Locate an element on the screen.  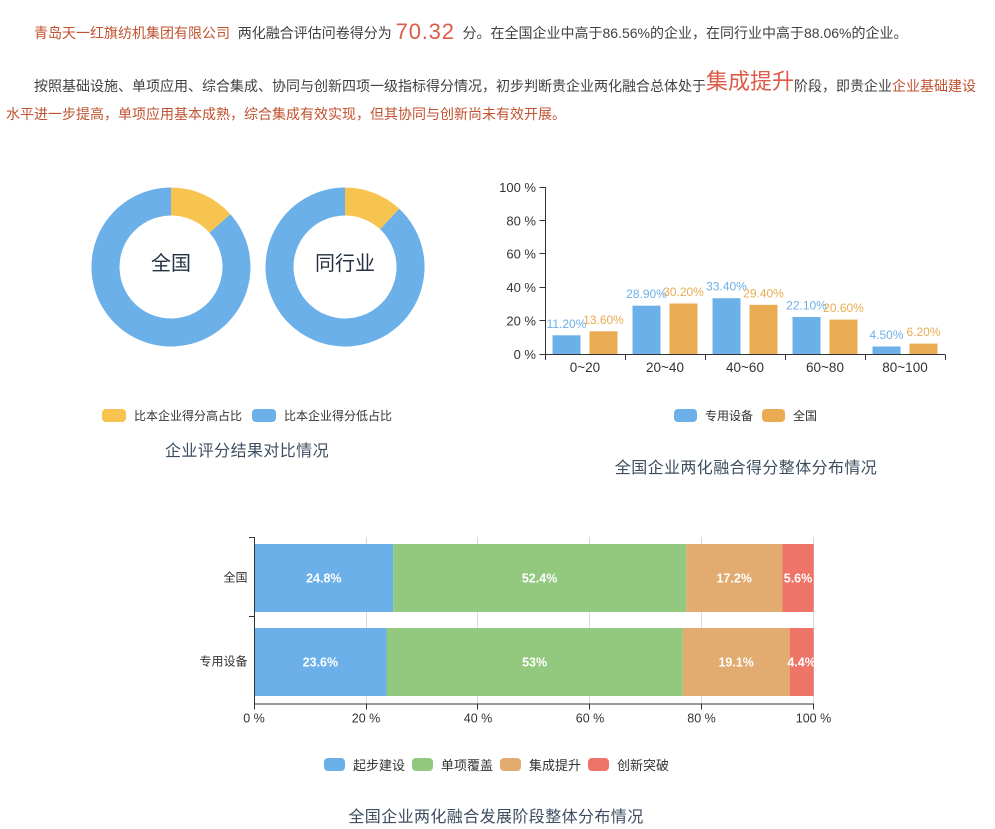
svg-text: 4.50% is located at coordinates (886, 335).